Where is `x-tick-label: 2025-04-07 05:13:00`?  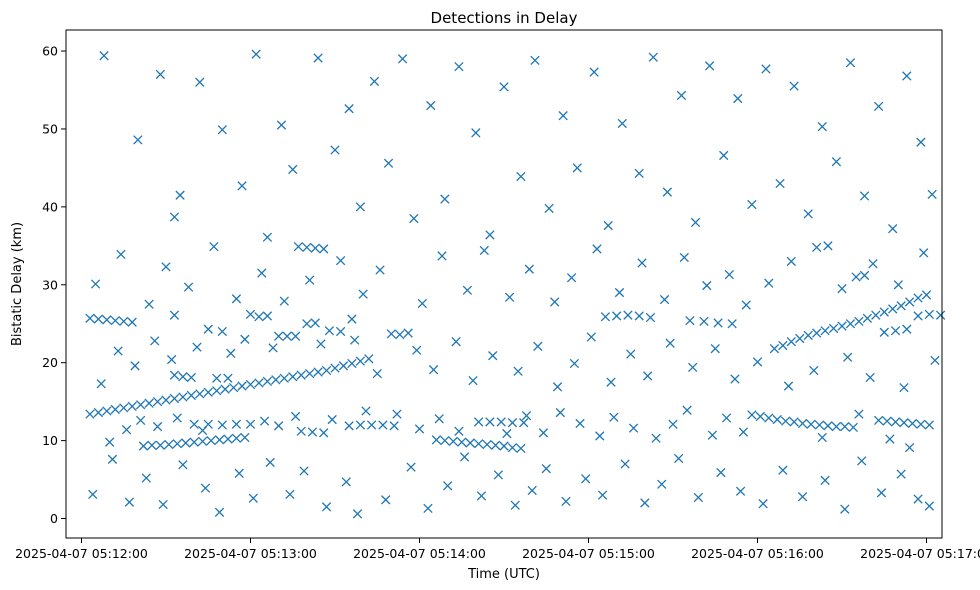
x-tick-label: 2025-04-07 05:13:00 is located at coordinates (250, 553).